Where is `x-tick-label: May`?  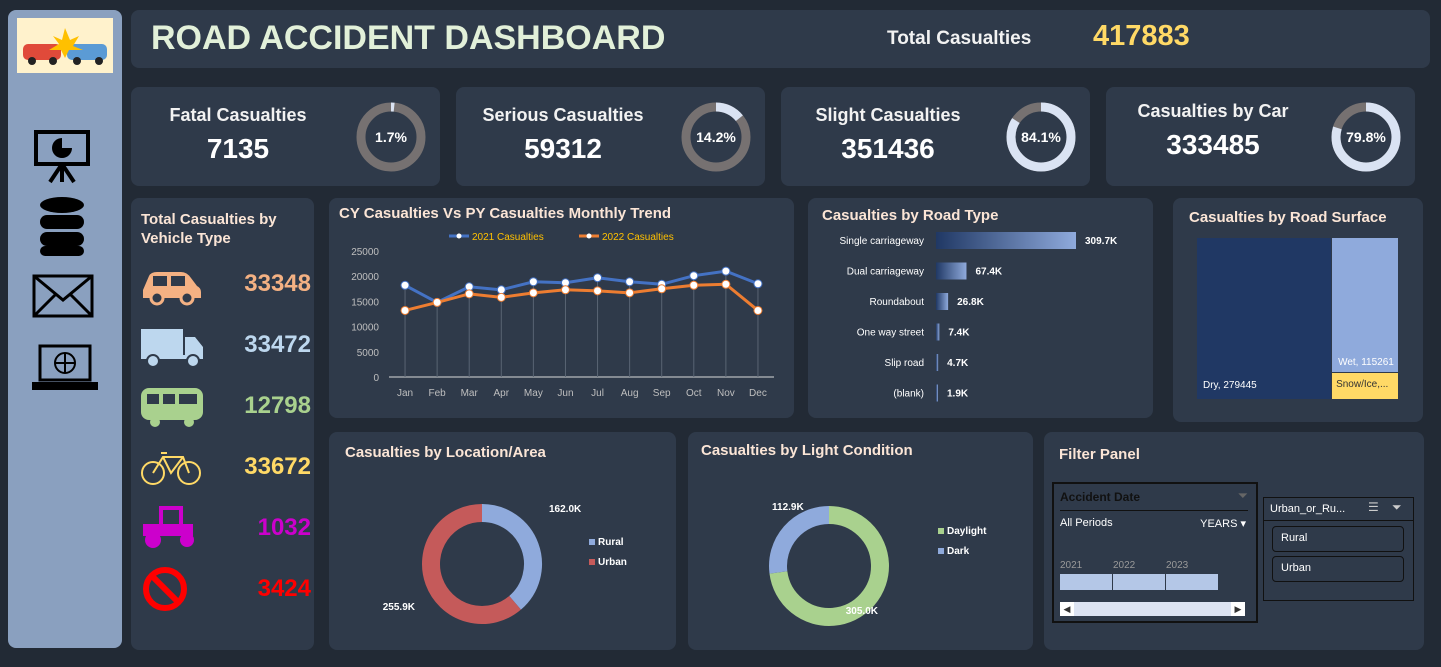
x-tick-label: May is located at coordinates (533, 393).